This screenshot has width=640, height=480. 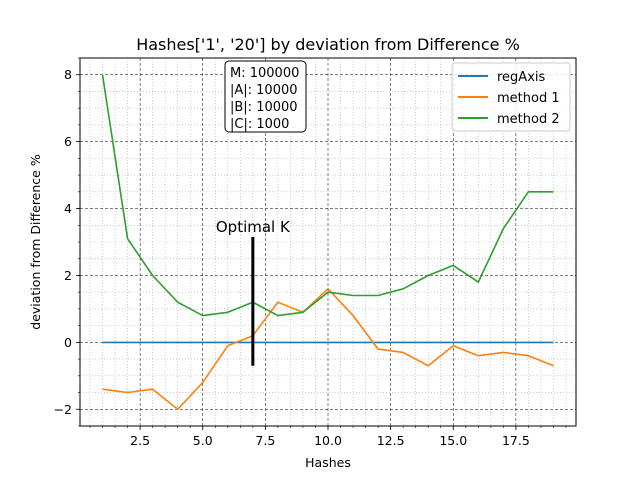 I want to click on legend-frame, so click(x=511, y=97).